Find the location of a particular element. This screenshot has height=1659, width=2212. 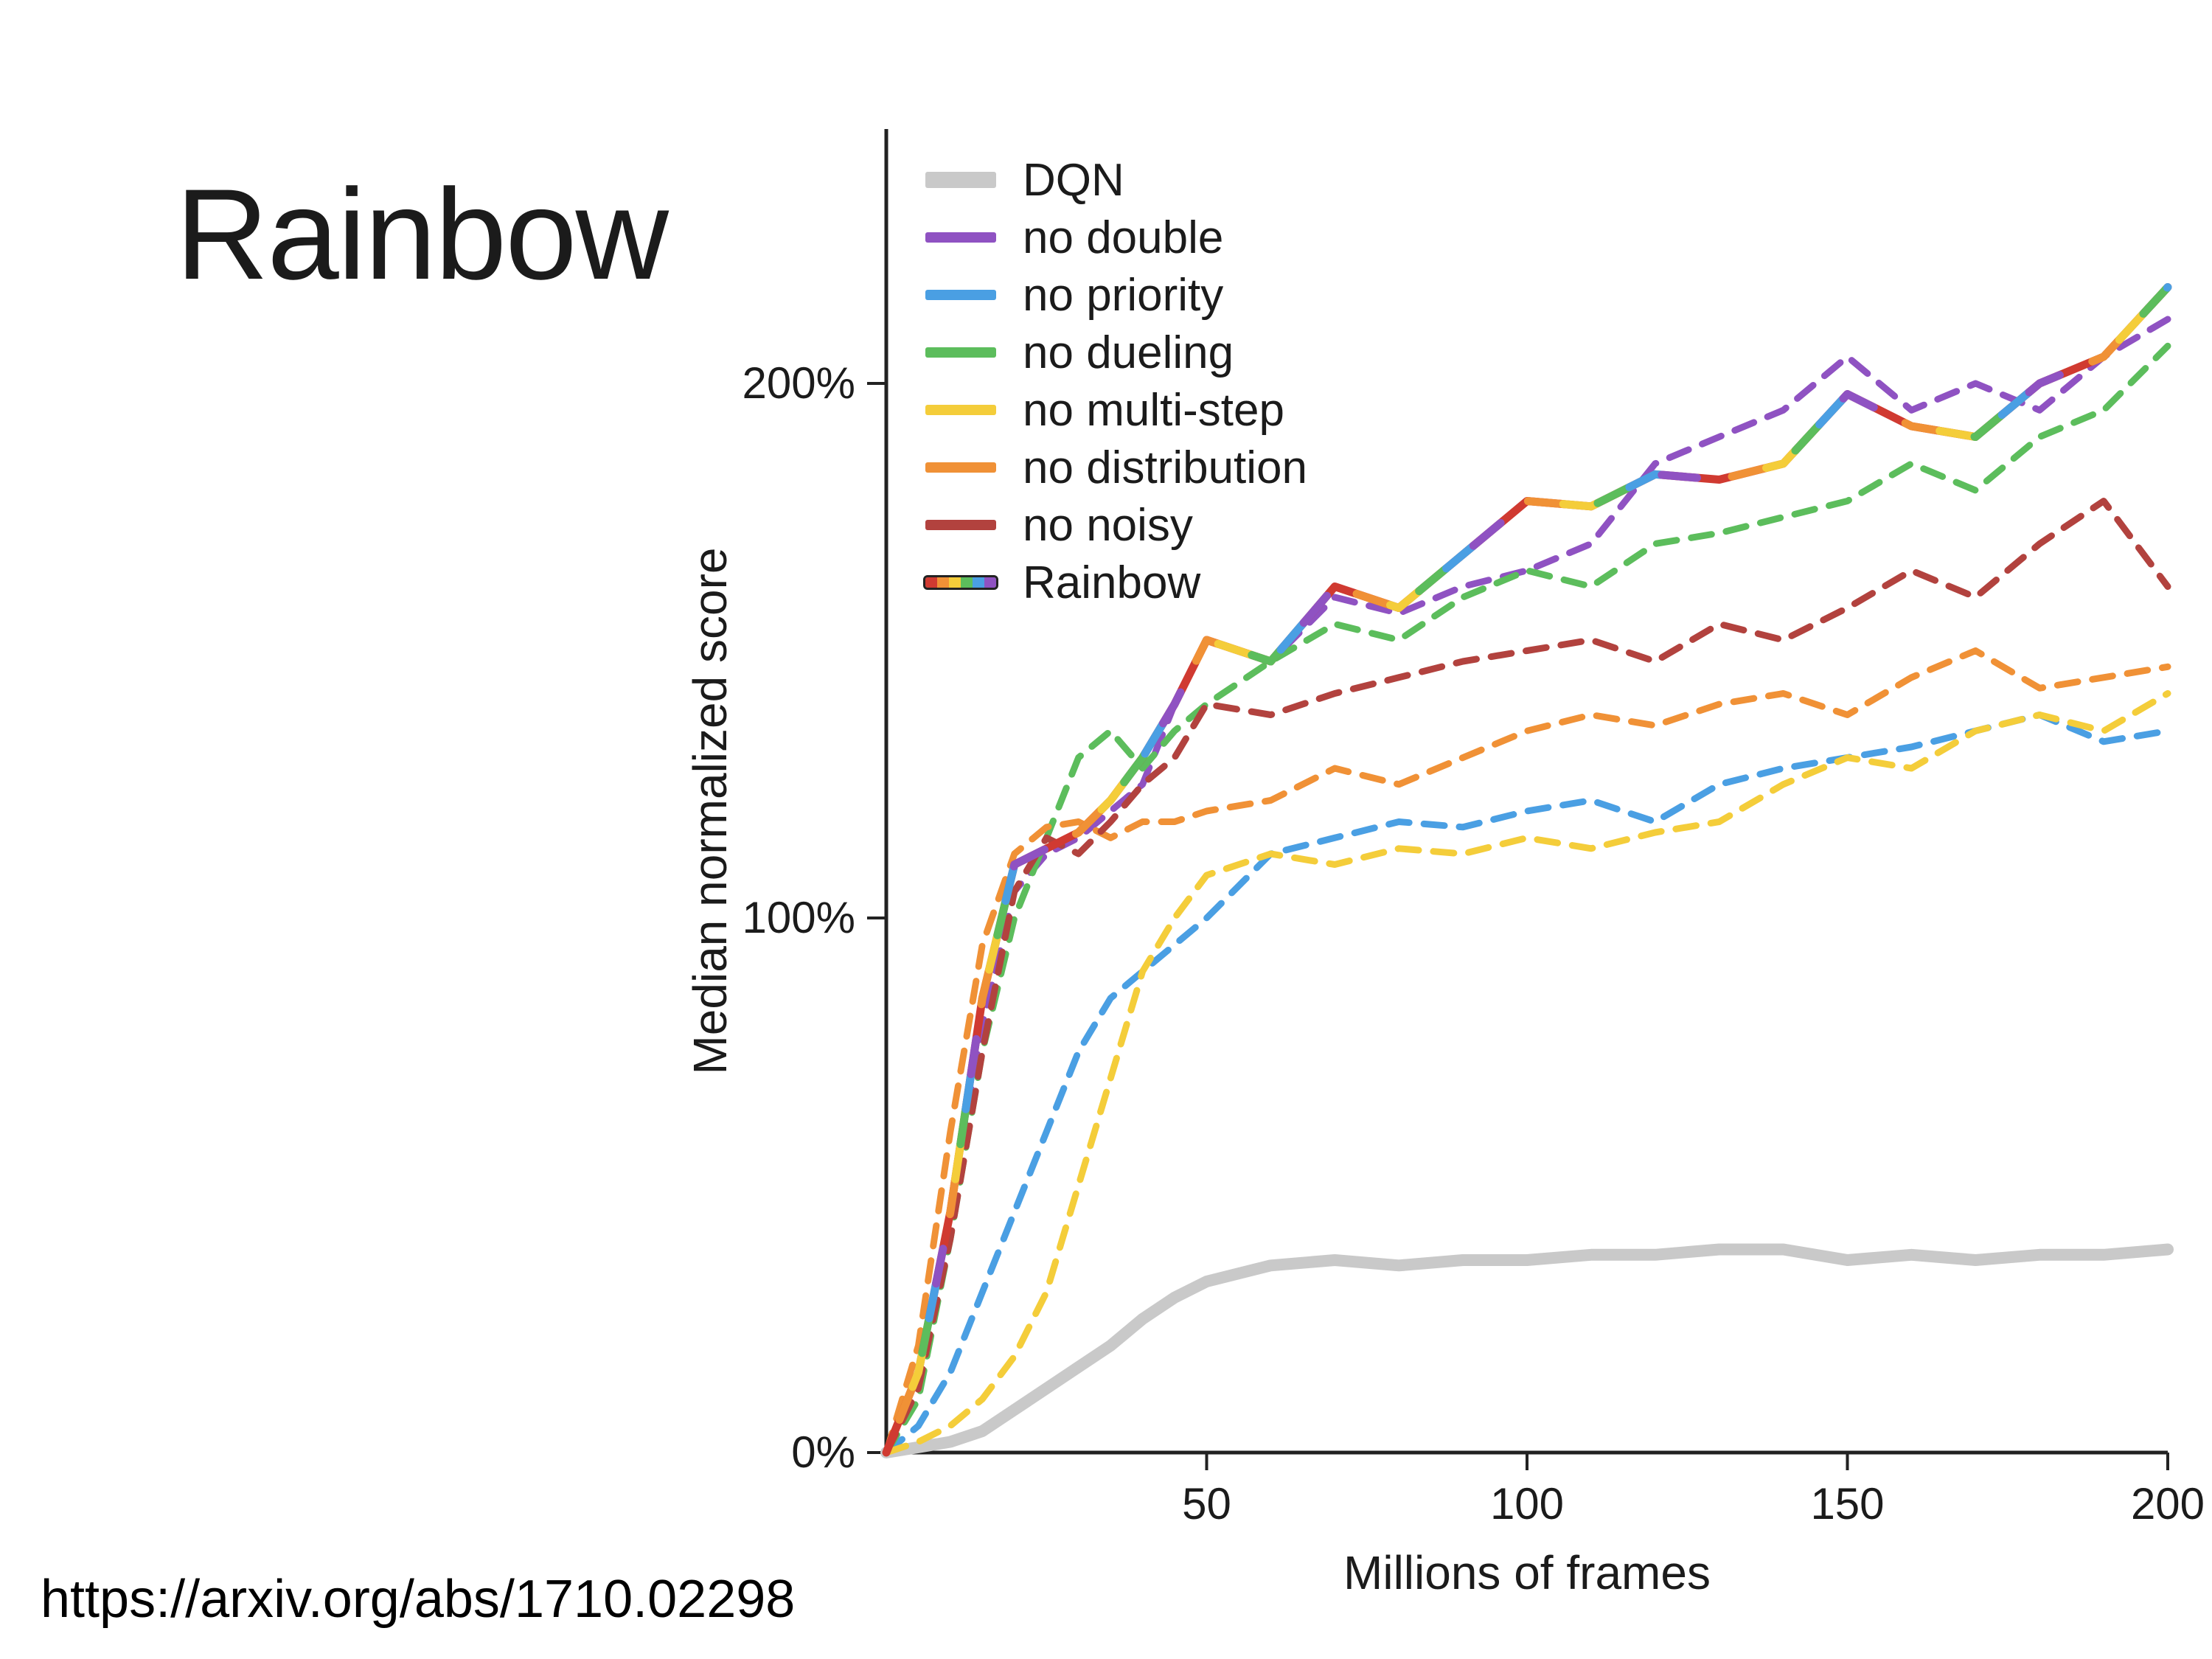

legend-swatch-no-distribution is located at coordinates (960, 467).